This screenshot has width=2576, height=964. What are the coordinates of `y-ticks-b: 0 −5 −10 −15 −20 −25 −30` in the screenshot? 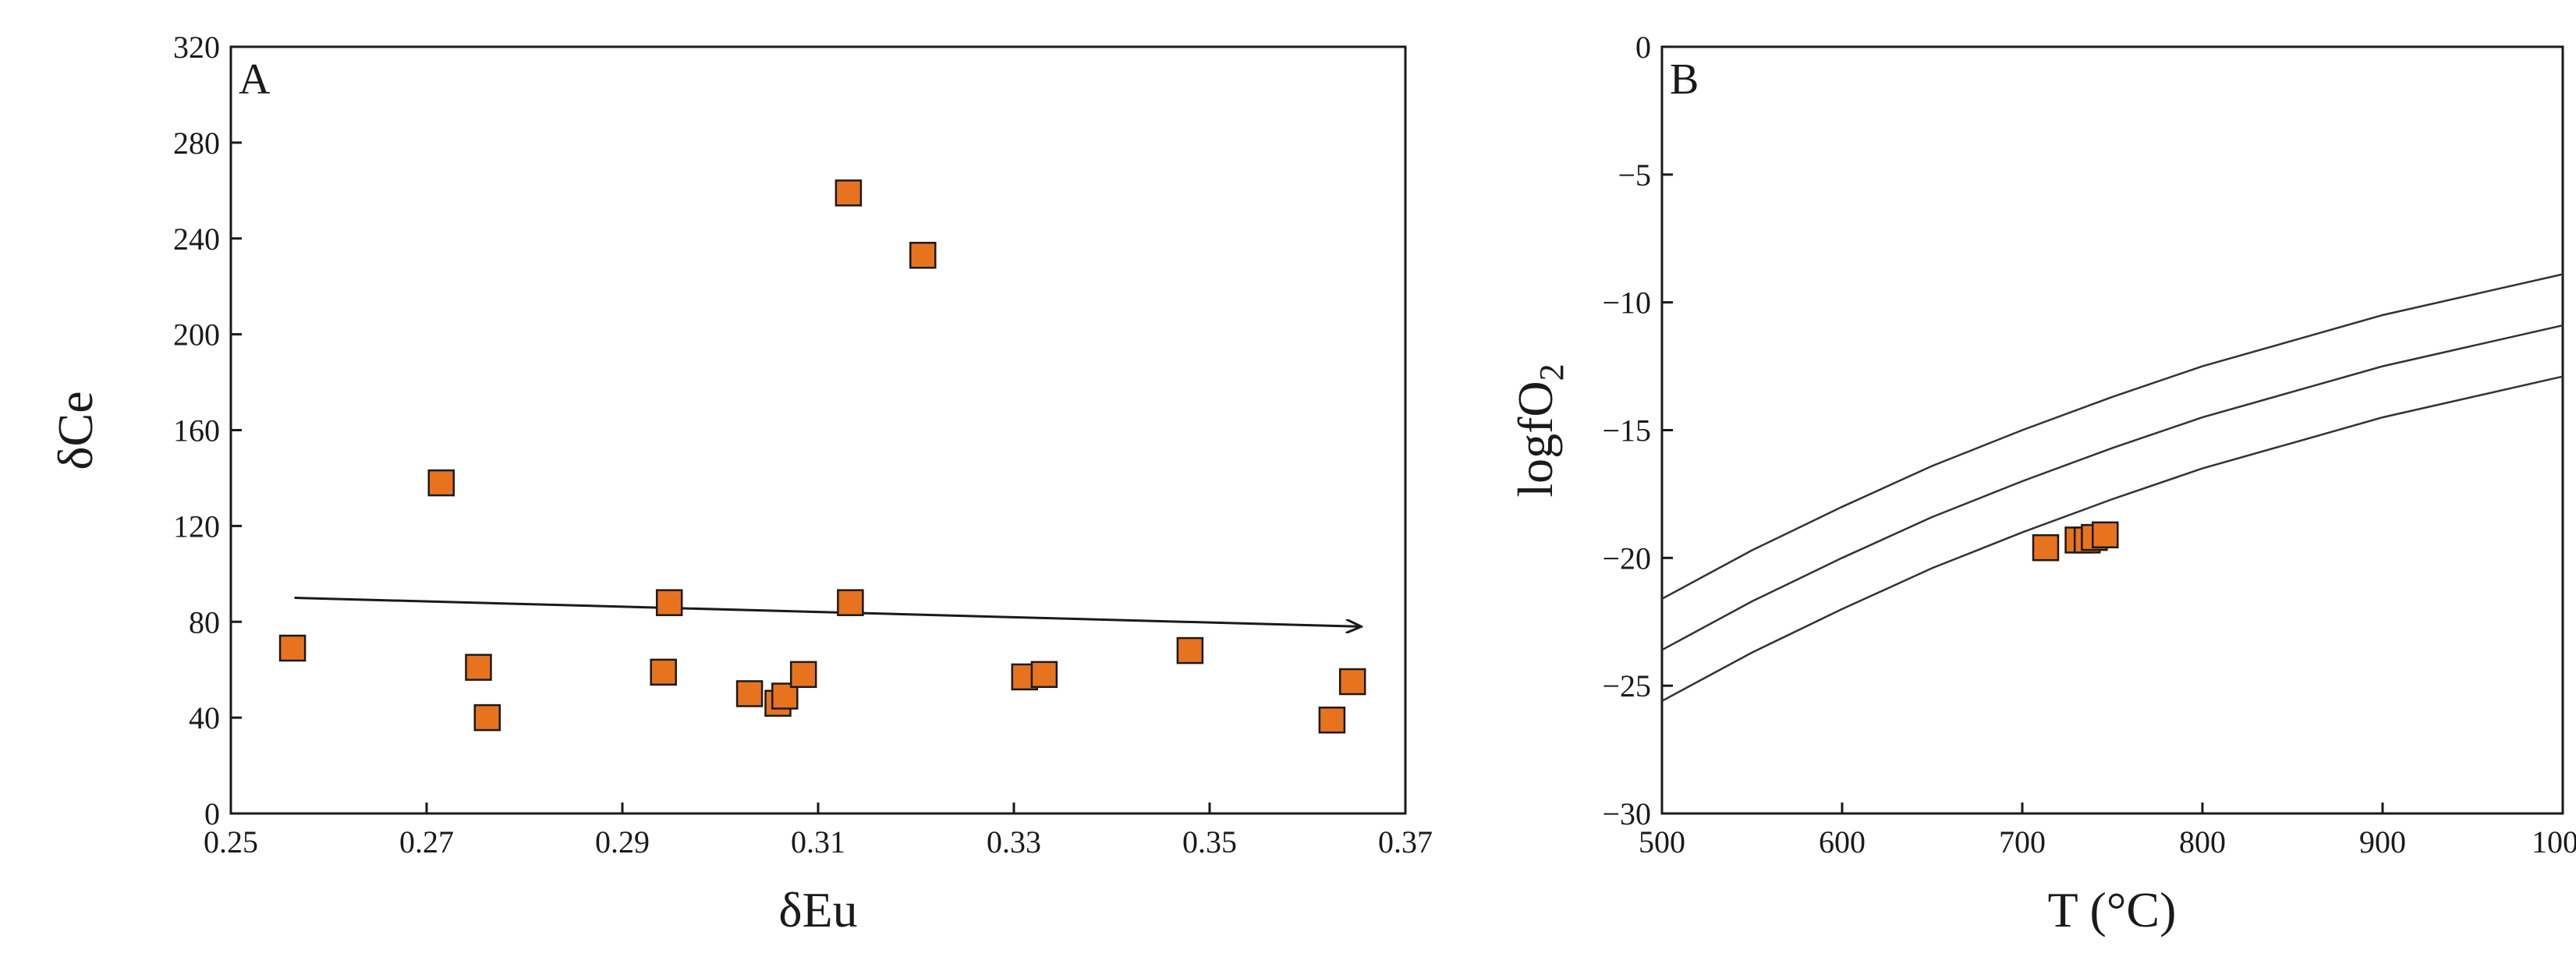 It's located at (1637, 430).